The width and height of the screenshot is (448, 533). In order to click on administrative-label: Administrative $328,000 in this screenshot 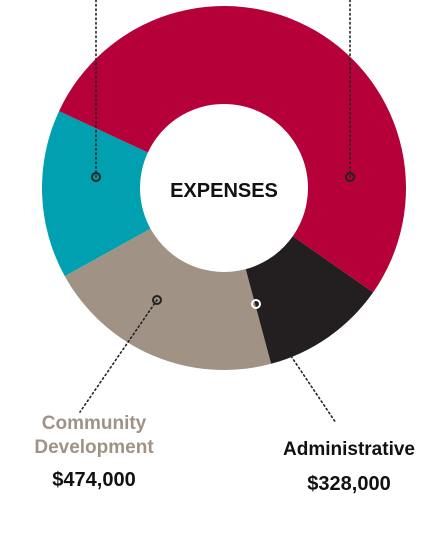, I will do `click(349, 467)`.